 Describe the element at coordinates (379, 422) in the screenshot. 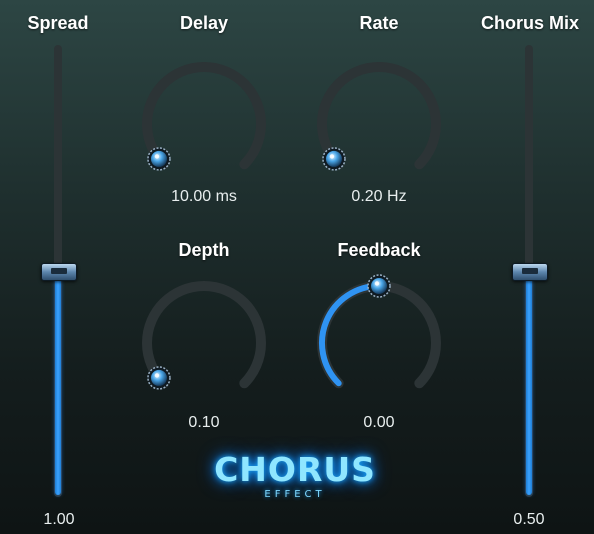

I see `feedback-value: 0.00` at that location.